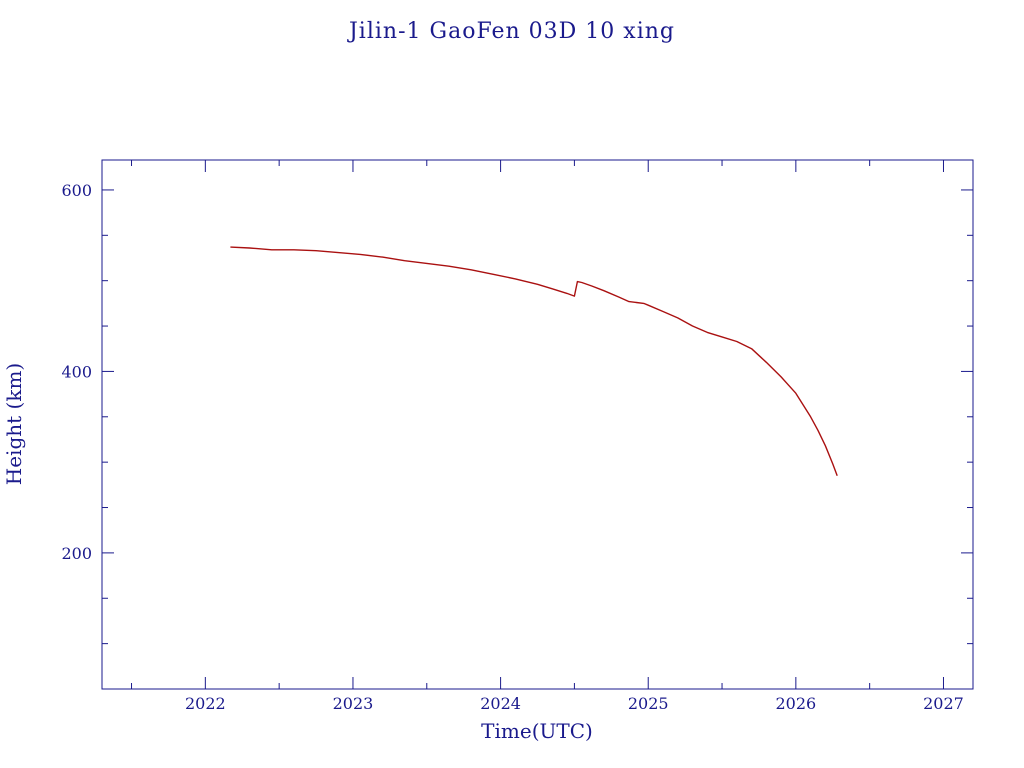  I want to click on y-tick-label: 200, so click(76, 553).